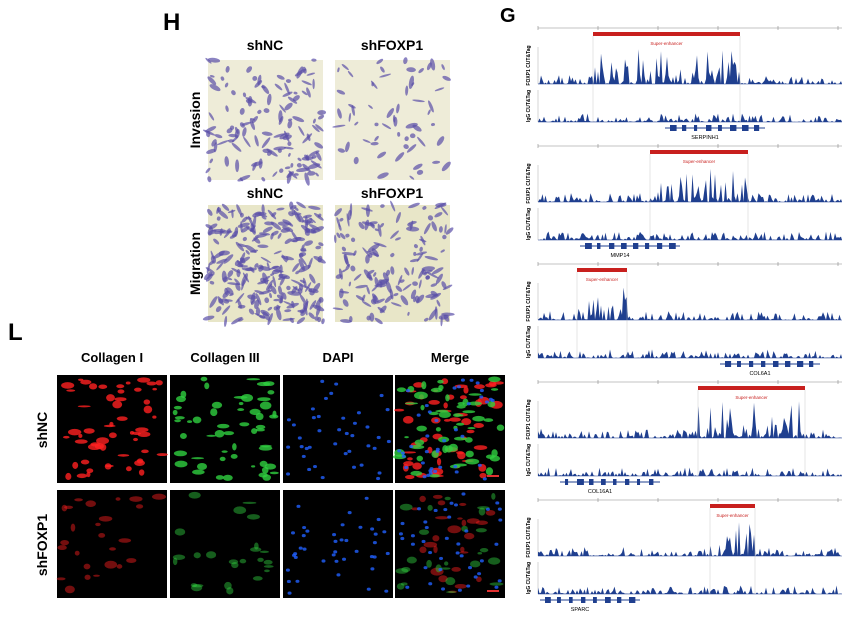  I want to click on annotation-label: Super-enhancer, so click(602, 279).